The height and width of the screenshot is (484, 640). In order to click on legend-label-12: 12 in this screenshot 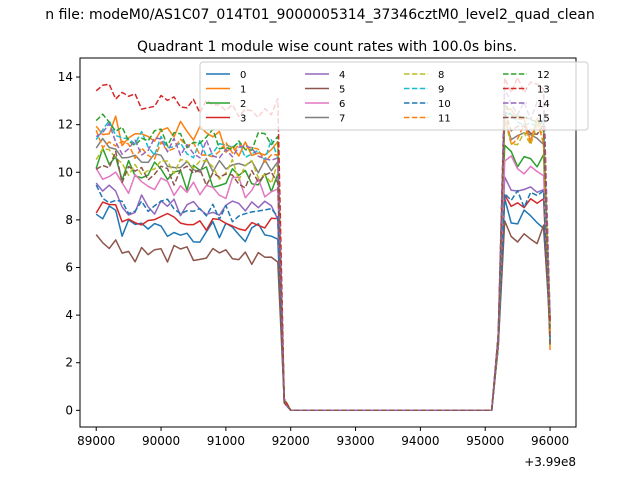, I will do `click(543, 75)`.